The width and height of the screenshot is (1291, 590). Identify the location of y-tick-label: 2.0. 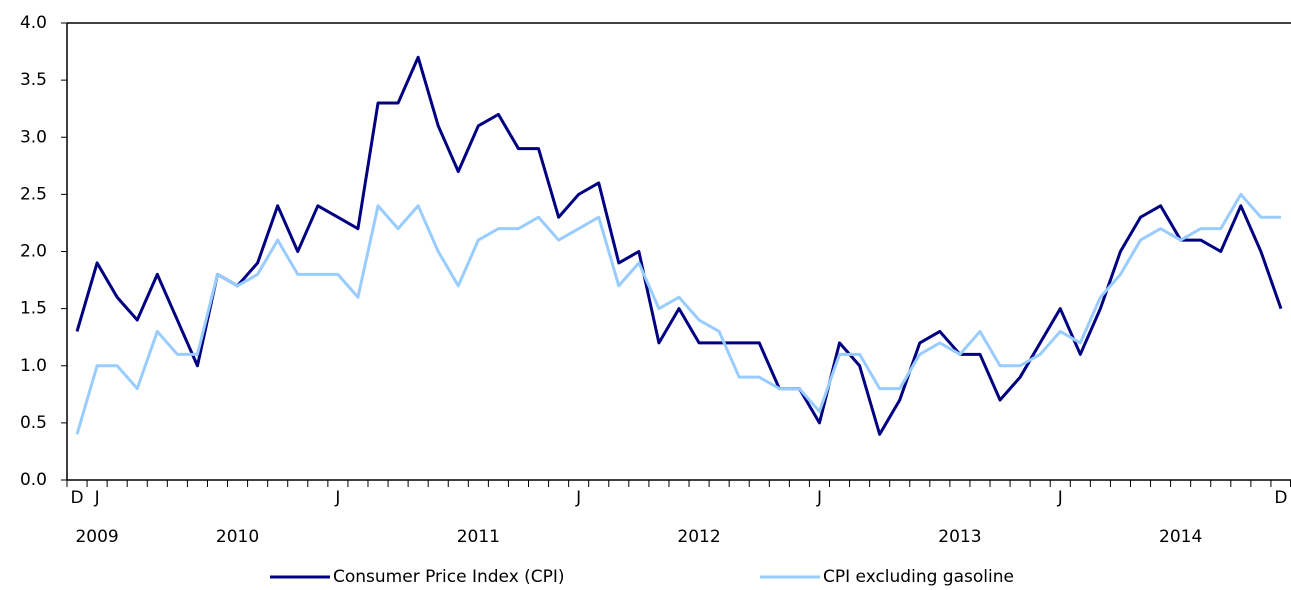
(33, 252).